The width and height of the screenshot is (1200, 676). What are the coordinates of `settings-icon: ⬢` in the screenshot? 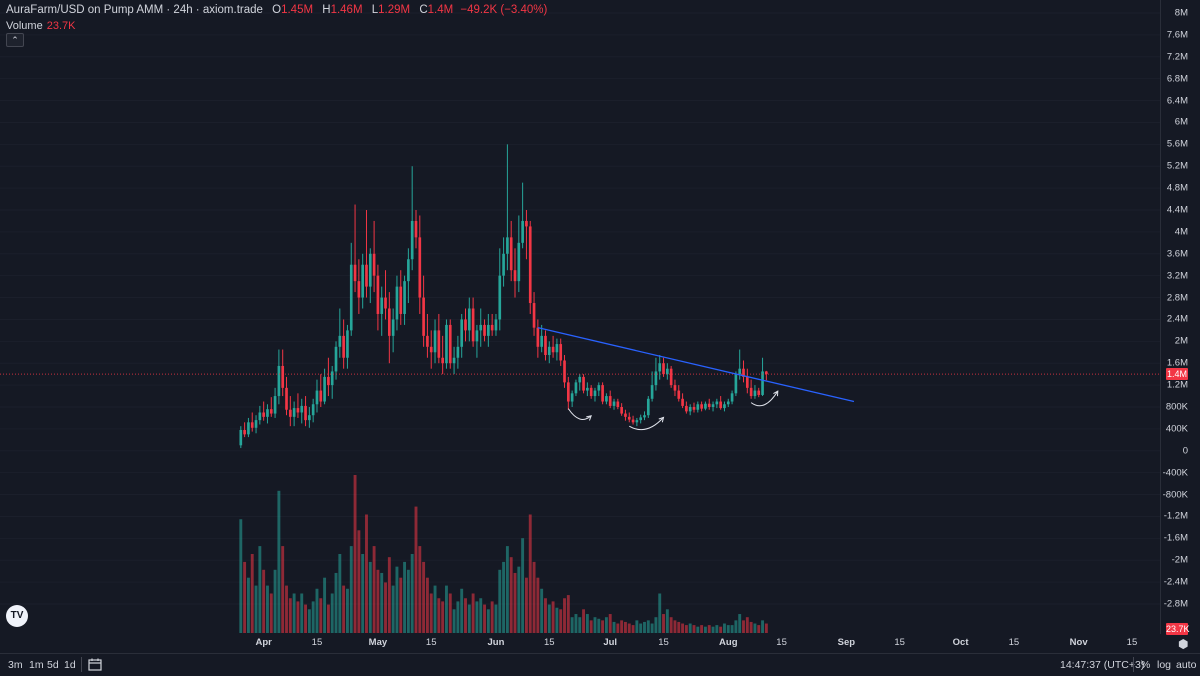 It's located at (1183, 644).